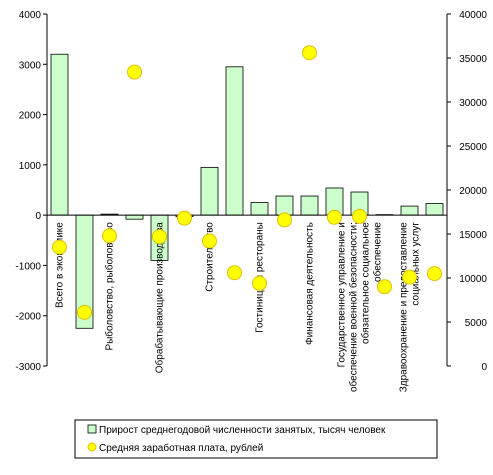  I want to click on x-tick-label: Всего в экономике, so click(60, 265).